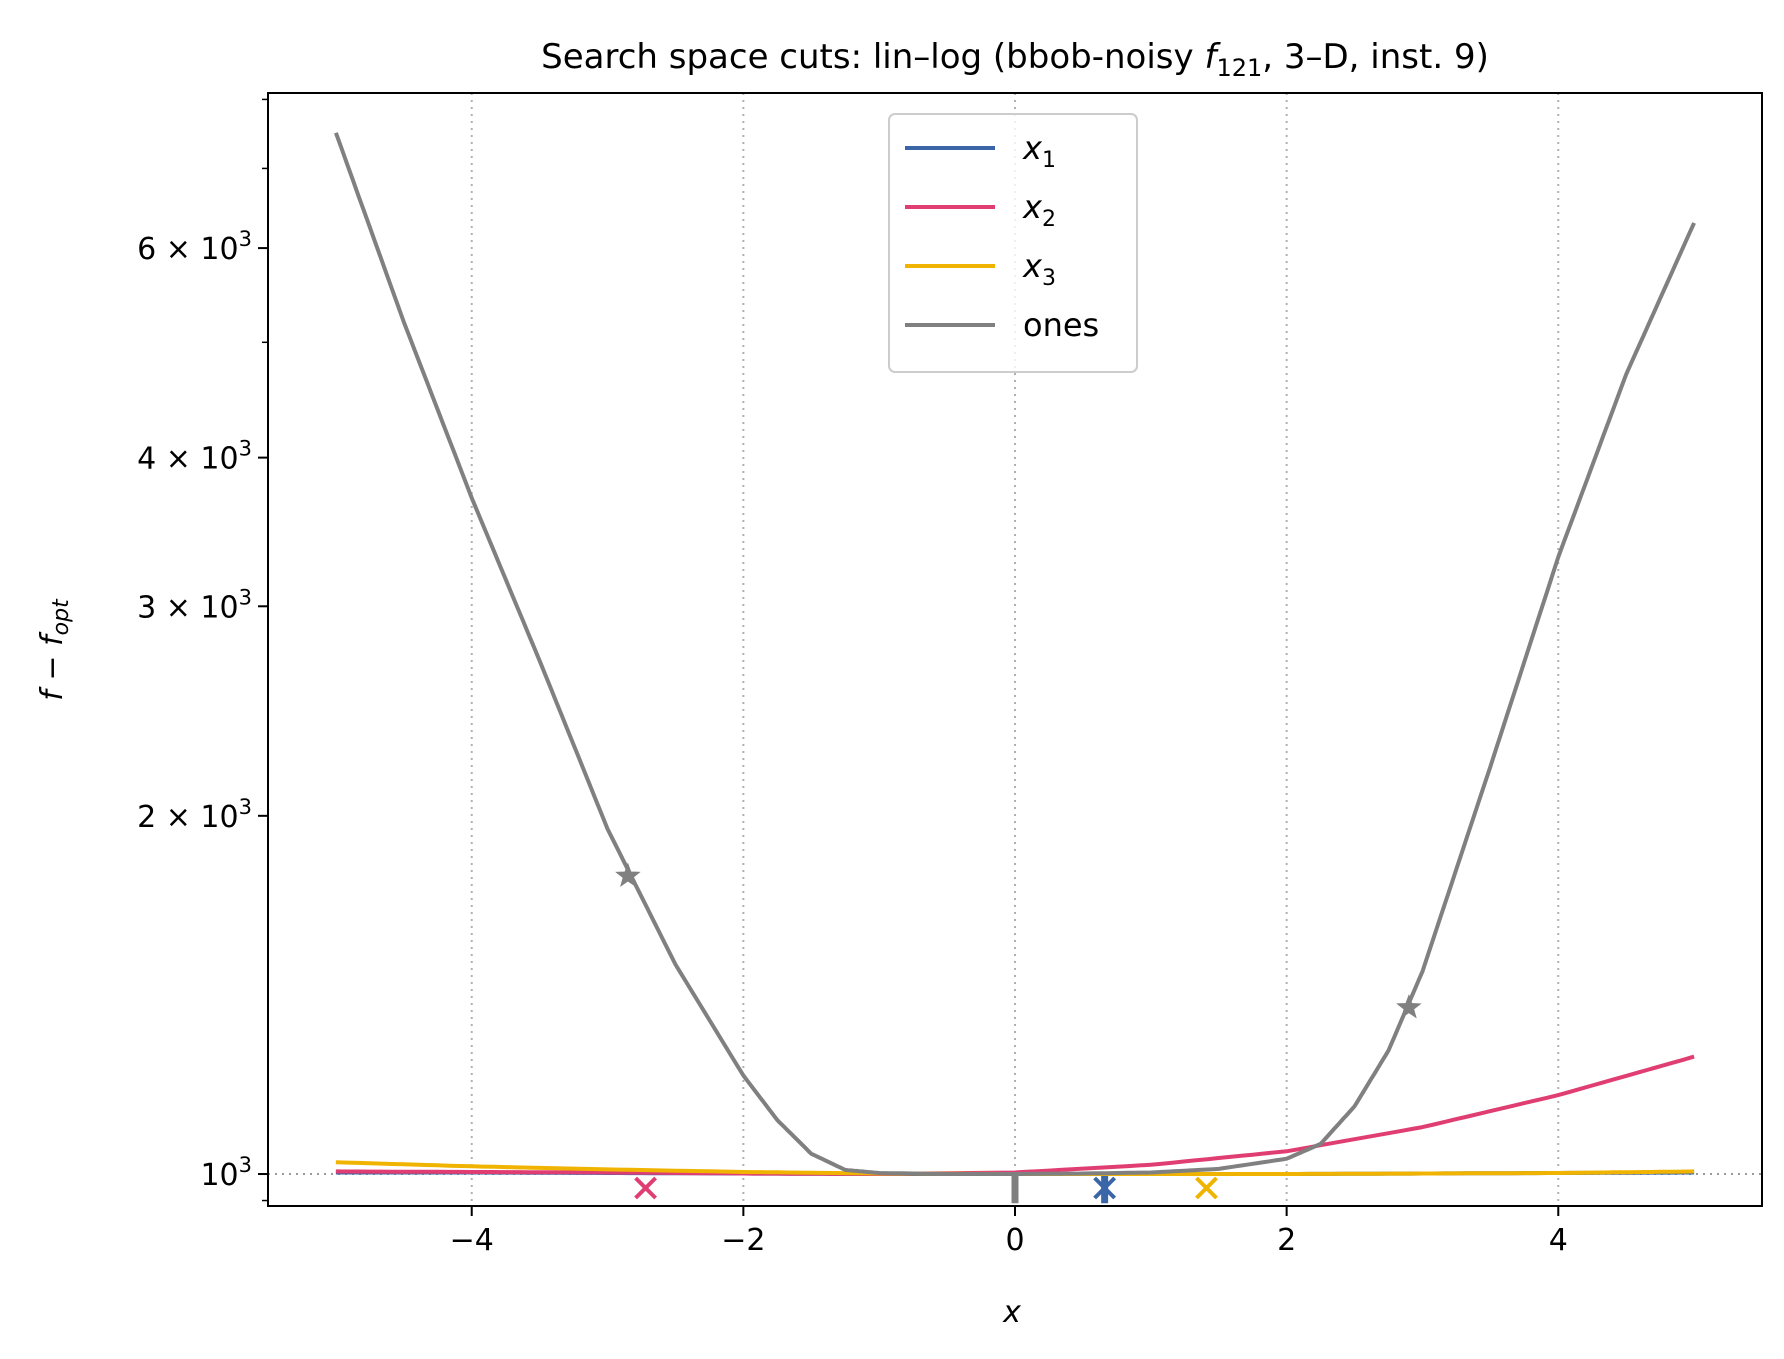  I want to click on optimum-marker-x2, so click(645, 1188).